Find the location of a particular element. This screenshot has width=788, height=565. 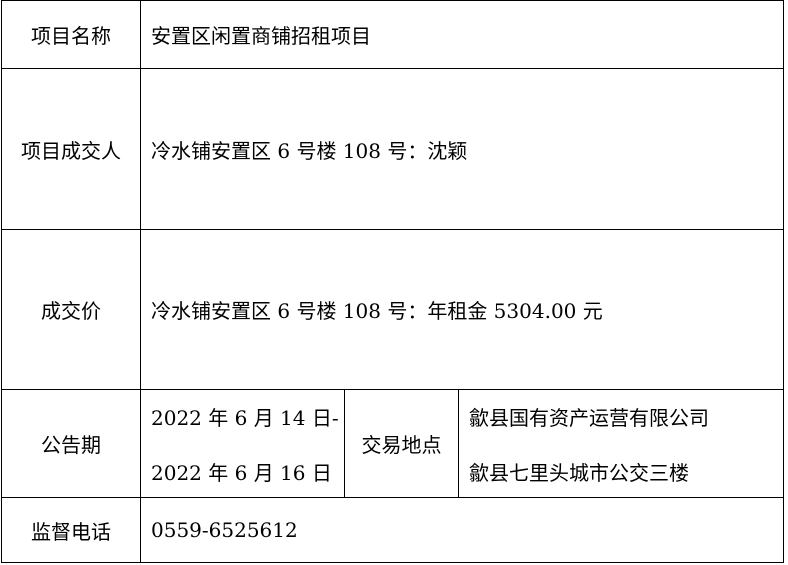

notice-period-label: 公告期 is located at coordinates (71, 443).